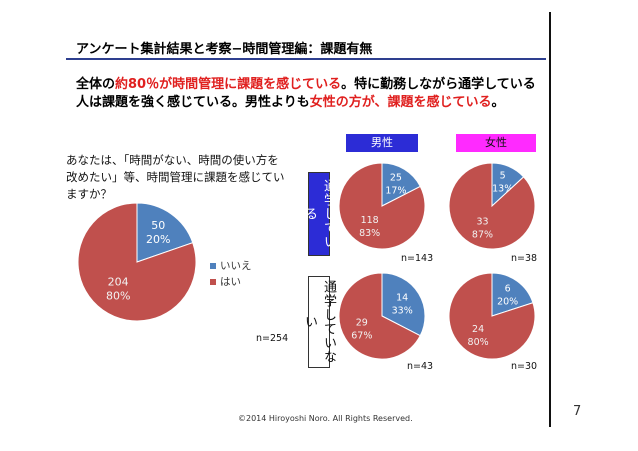 Image resolution: width=638 pixels, height=451 pixels. What do you see at coordinates (306, 59) in the screenshot?
I see `title-underline` at bounding box center [306, 59].